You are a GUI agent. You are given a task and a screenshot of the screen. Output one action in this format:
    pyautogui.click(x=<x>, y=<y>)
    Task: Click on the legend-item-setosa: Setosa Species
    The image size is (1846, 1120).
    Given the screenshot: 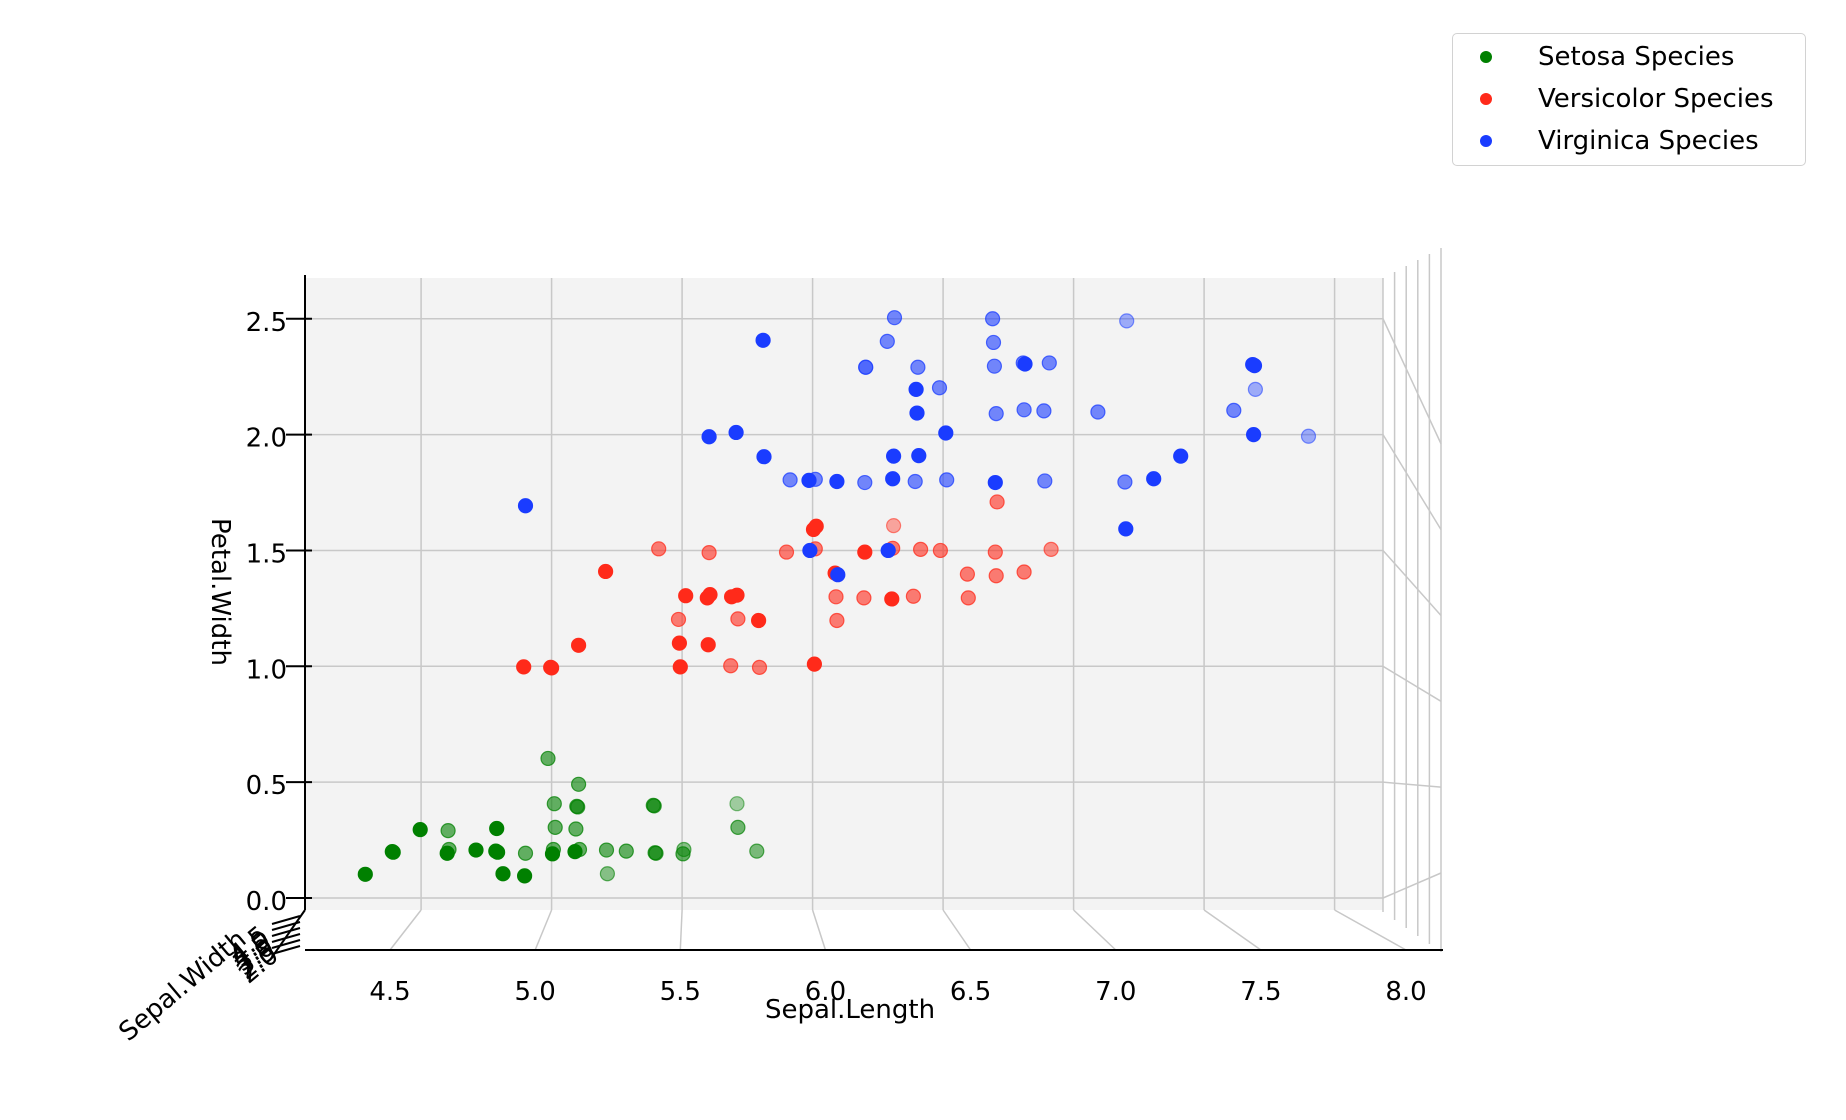 What is the action you would take?
    pyautogui.click(x=1629, y=57)
    